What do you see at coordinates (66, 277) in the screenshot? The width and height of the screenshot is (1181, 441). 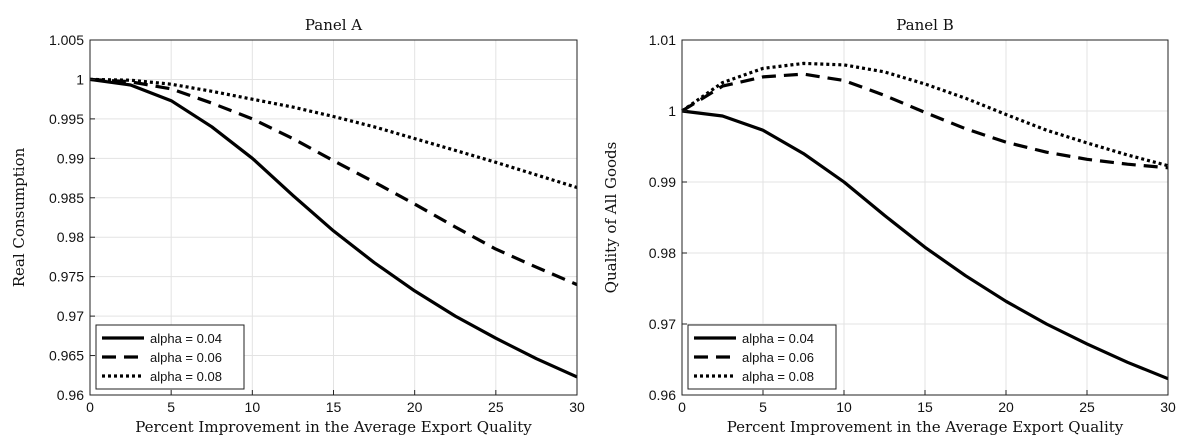 I see `y-tick-label: 0.975` at bounding box center [66, 277].